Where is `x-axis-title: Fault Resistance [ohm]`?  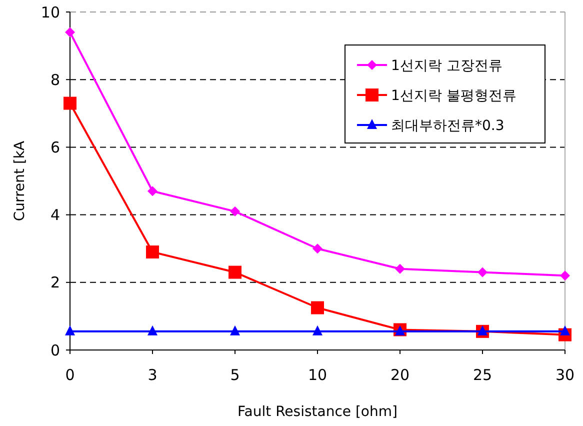 x-axis-title: Fault Resistance [ohm] is located at coordinates (318, 412).